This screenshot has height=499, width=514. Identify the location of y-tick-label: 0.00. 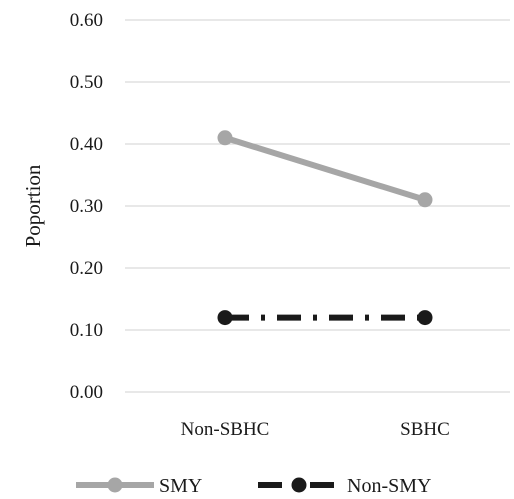
(86, 392).